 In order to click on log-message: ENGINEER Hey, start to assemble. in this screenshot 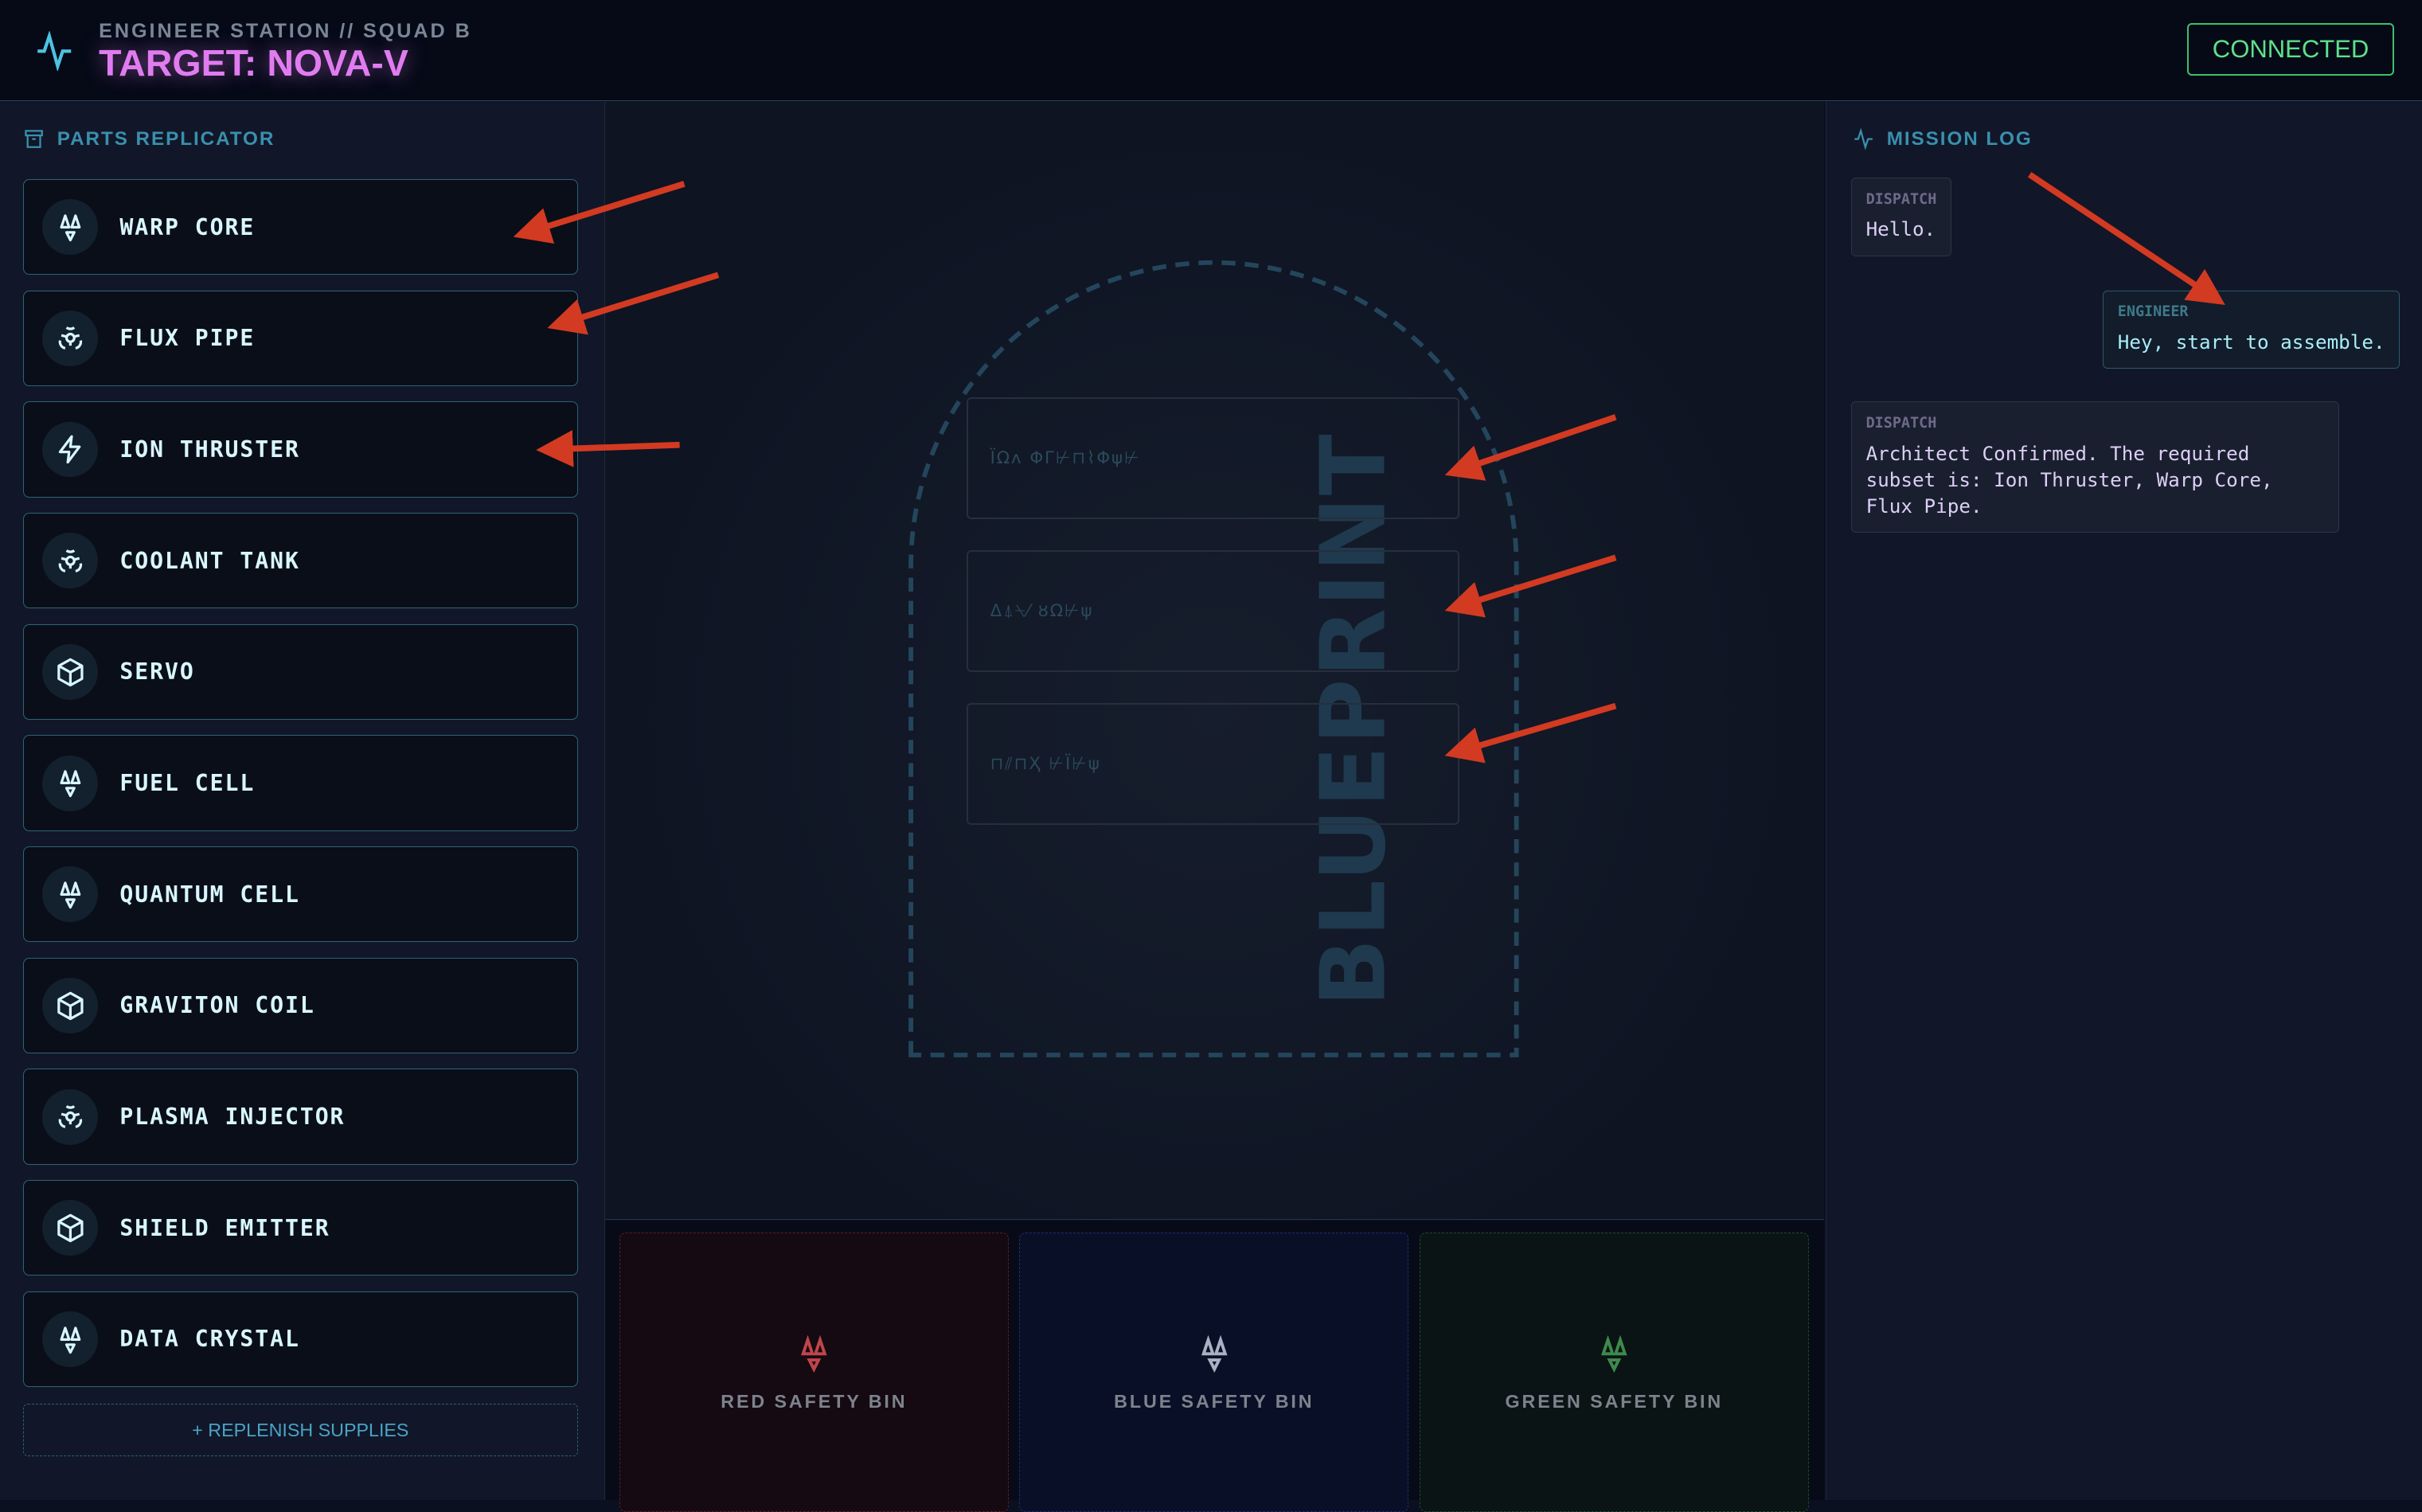, I will do `click(2252, 329)`.